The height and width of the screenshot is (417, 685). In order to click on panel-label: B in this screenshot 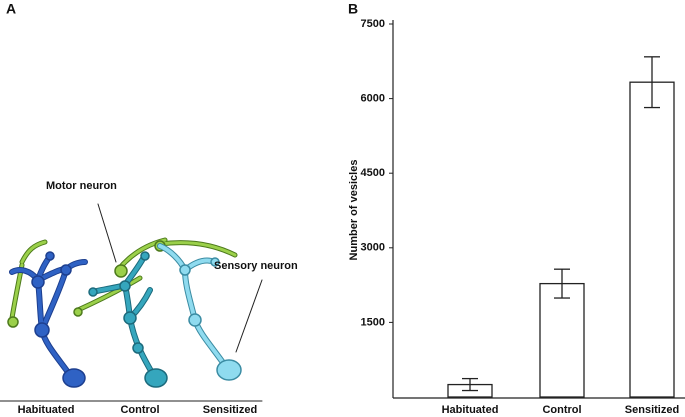, I will do `click(353, 9)`.